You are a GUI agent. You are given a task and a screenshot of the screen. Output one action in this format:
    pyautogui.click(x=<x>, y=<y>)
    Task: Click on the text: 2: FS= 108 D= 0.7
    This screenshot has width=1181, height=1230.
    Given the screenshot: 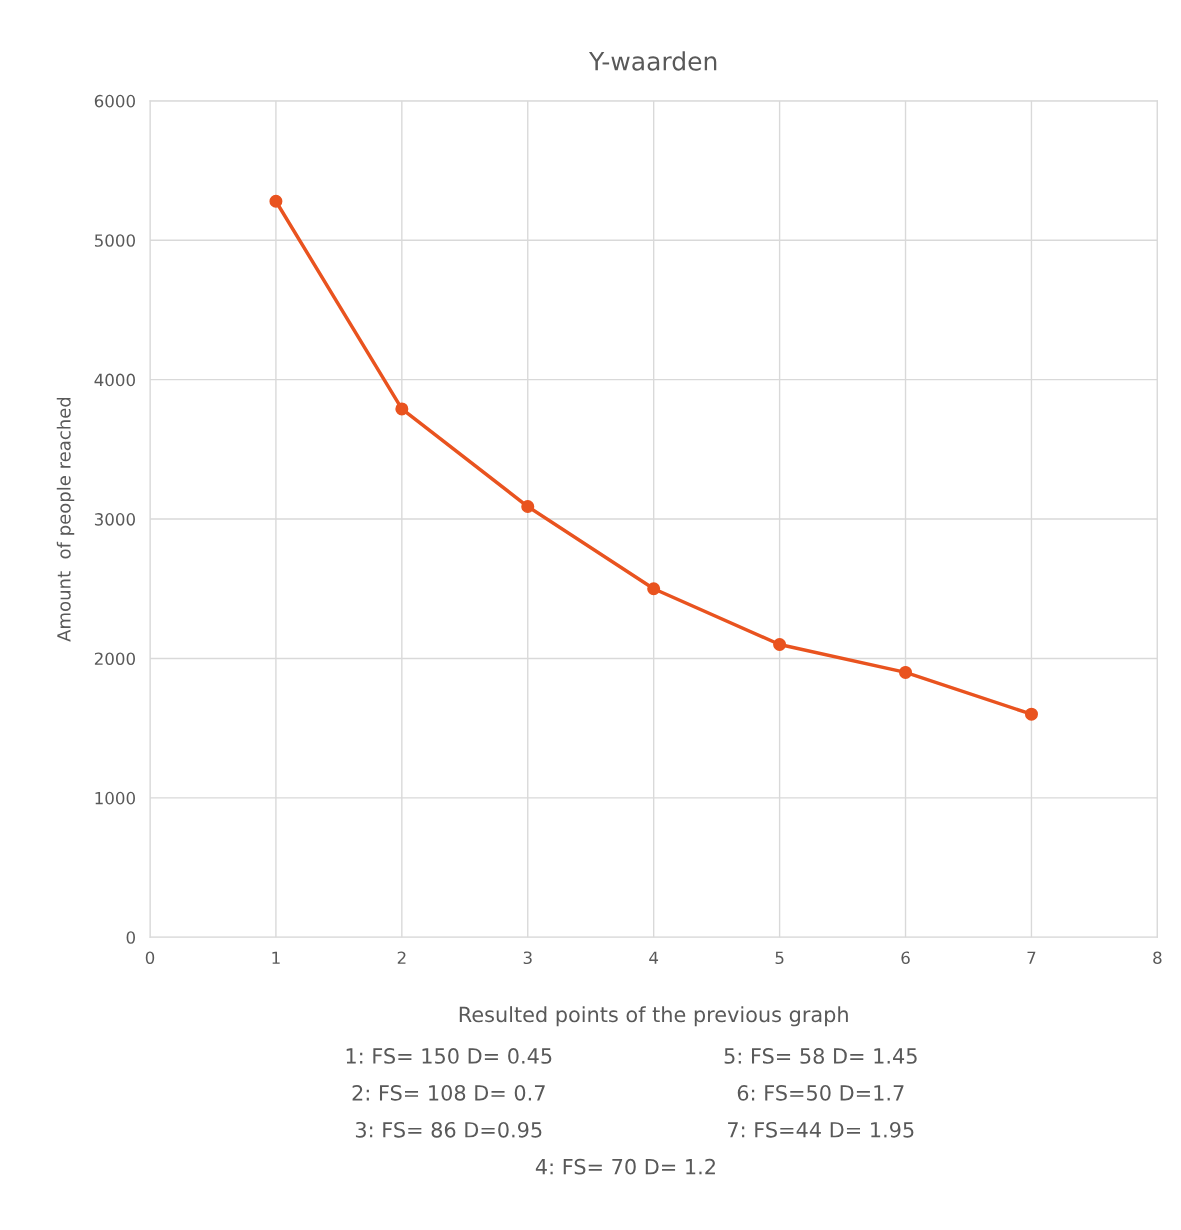 What is the action you would take?
    pyautogui.click(x=448, y=1092)
    